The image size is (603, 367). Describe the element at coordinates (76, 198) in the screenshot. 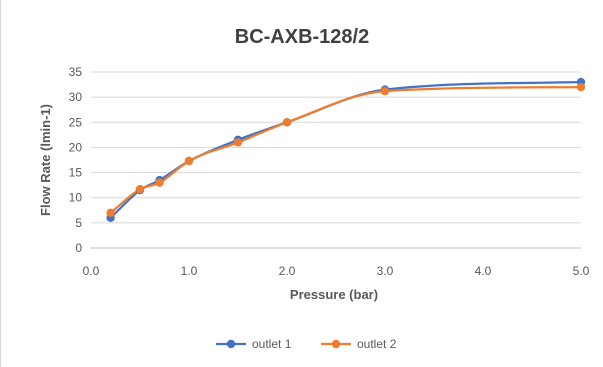

I see `y-tick-label: 10` at that location.